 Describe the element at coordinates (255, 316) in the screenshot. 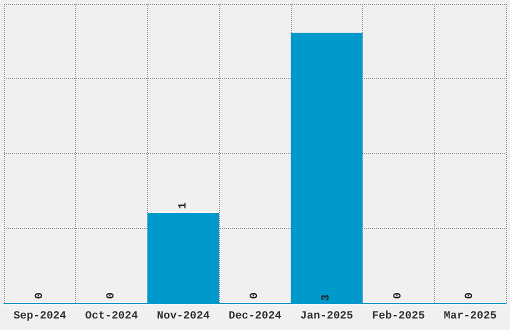

I see `x-tick-label: Dec-2024` at that location.